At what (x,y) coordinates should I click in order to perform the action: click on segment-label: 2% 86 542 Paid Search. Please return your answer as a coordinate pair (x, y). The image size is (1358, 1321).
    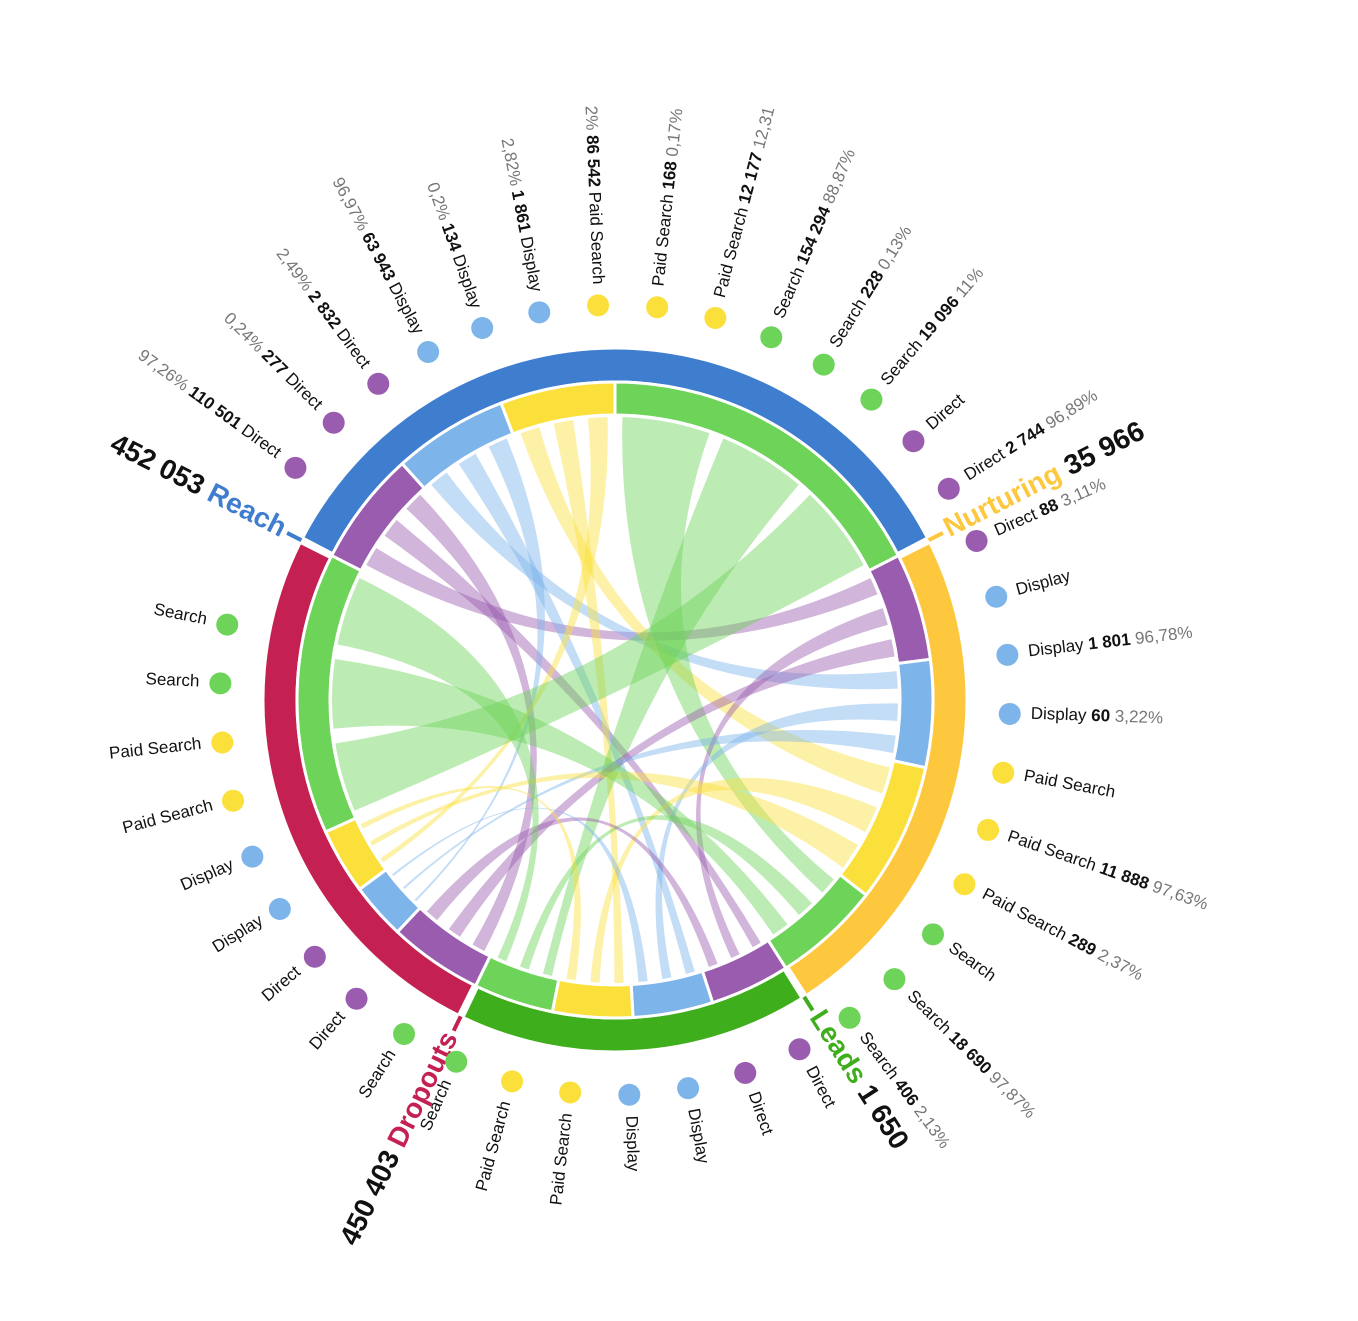
    Looking at the image, I should click on (594, 194).